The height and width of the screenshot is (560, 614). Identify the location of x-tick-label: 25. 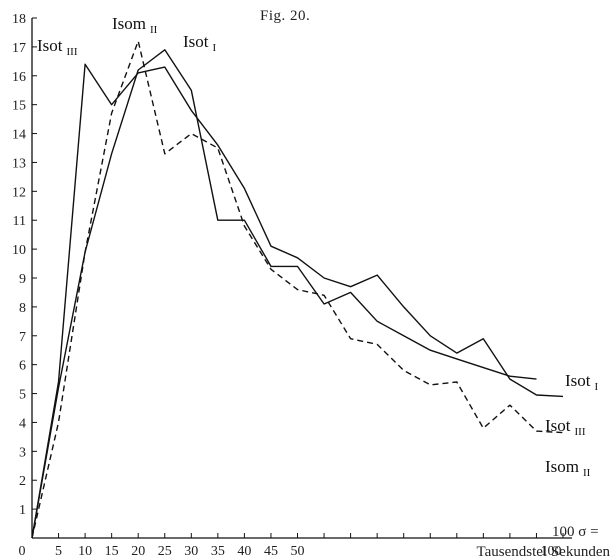
(165, 551).